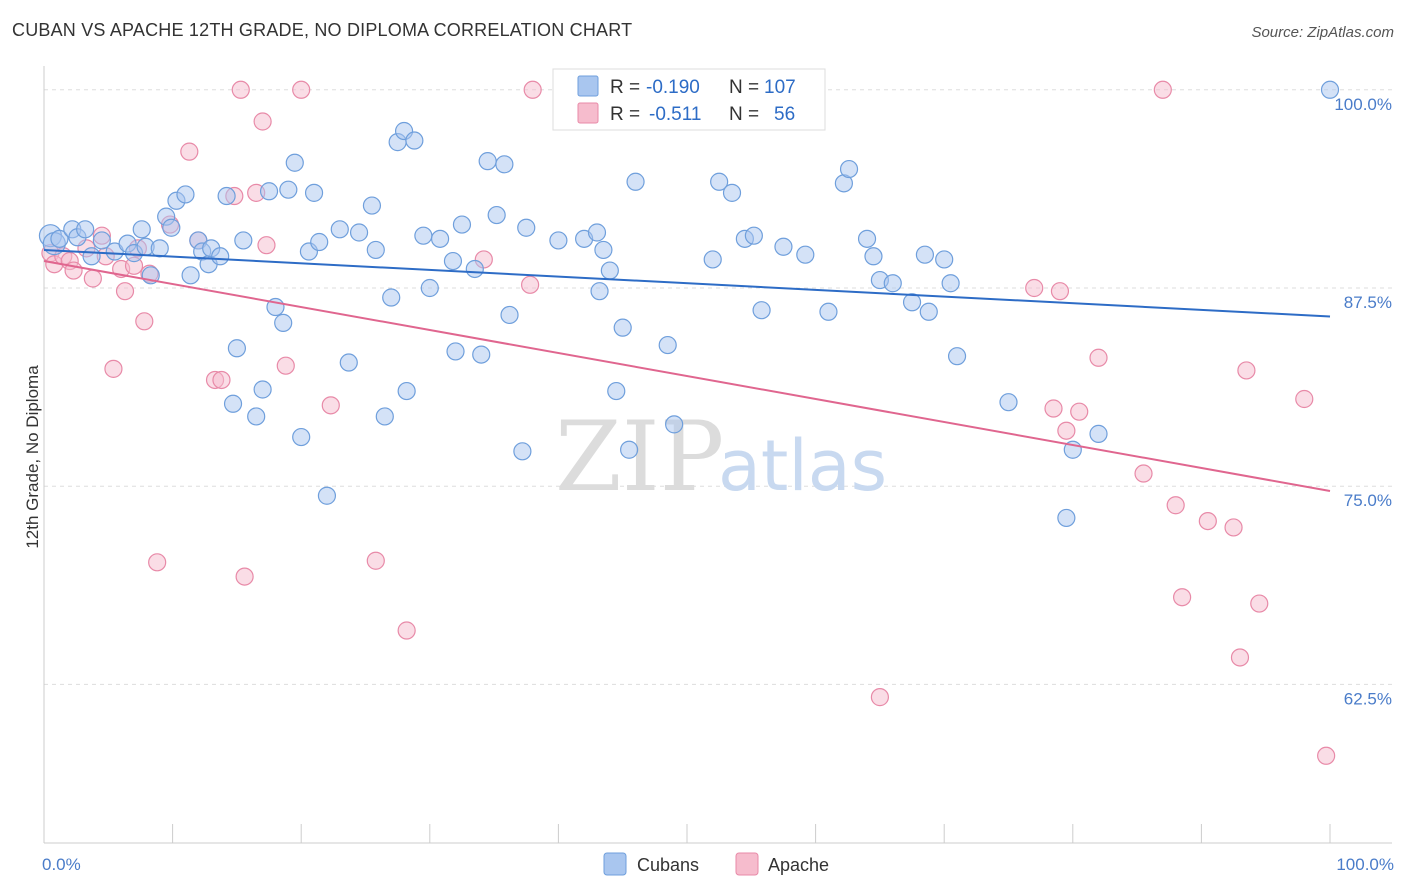 This screenshot has width=1406, height=892. I want to click on cubans-n-label: N =, so click(744, 87).